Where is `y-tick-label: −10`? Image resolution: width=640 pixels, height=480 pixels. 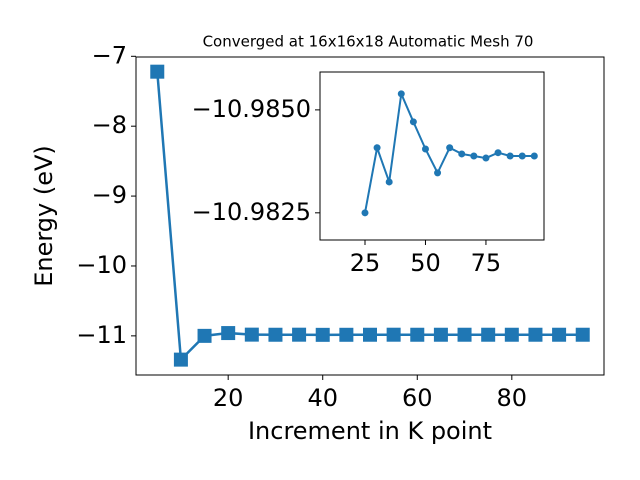 y-tick-label: −10 is located at coordinates (101, 265).